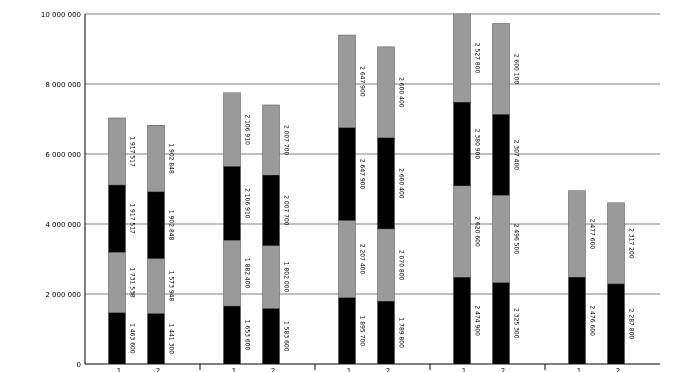 The height and width of the screenshot is (372, 676). Describe the element at coordinates (516, 239) in the screenshot. I see `bar-value-label: 2 496 500` at that location.